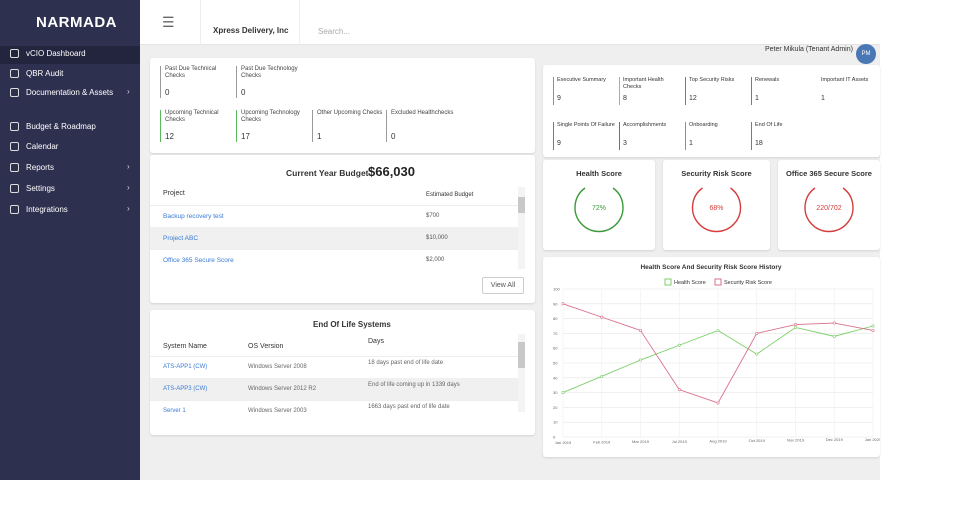  What do you see at coordinates (650, 136) in the screenshot?
I see `summary-item: Accomplishments 3` at bounding box center [650, 136].